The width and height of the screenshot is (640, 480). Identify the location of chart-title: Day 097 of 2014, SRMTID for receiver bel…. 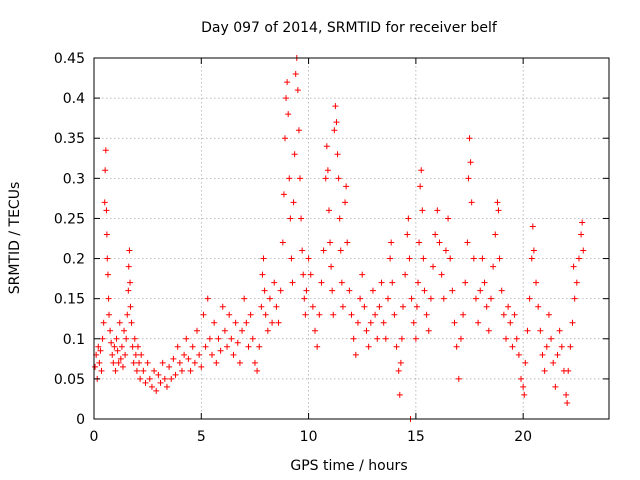
(349, 28).